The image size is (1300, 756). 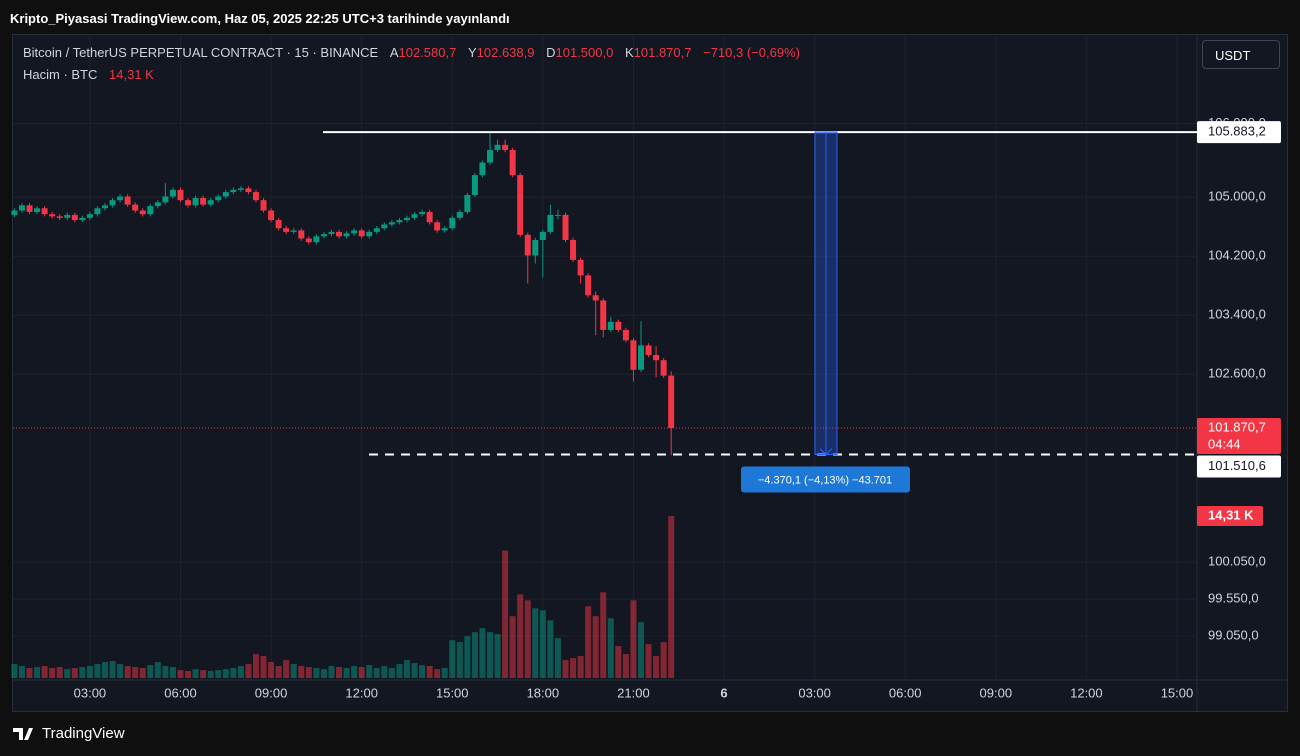 What do you see at coordinates (1237, 255) in the screenshot?
I see `y-tick-label: 104.200,0` at bounding box center [1237, 255].